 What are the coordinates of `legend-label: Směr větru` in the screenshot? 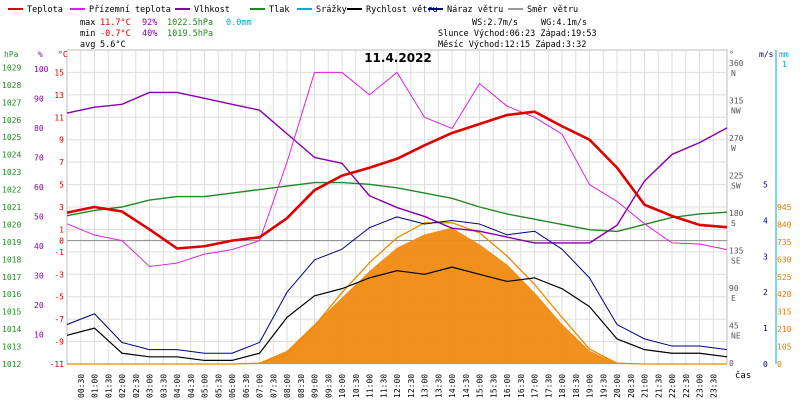 It's located at (552, 10).